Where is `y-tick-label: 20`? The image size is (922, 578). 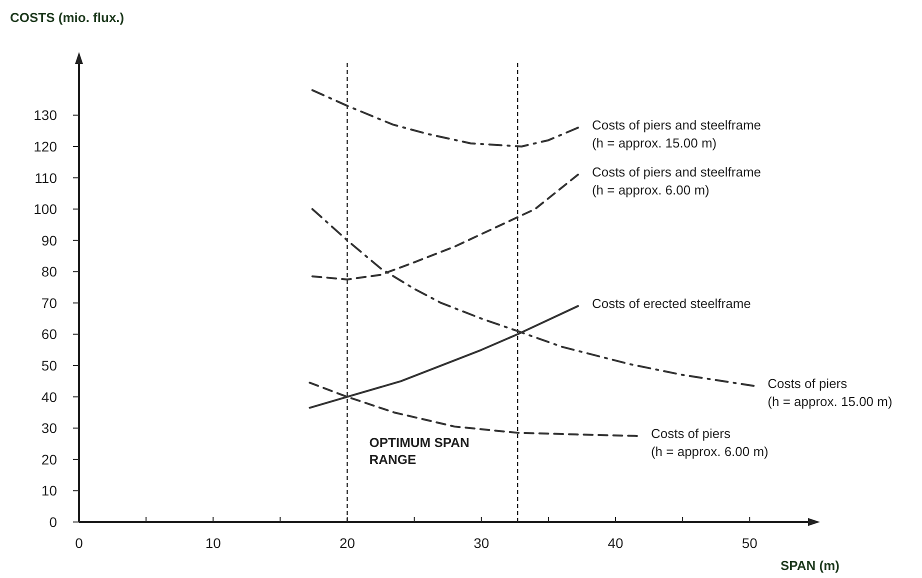
y-tick-label: 20 is located at coordinates (49, 459).